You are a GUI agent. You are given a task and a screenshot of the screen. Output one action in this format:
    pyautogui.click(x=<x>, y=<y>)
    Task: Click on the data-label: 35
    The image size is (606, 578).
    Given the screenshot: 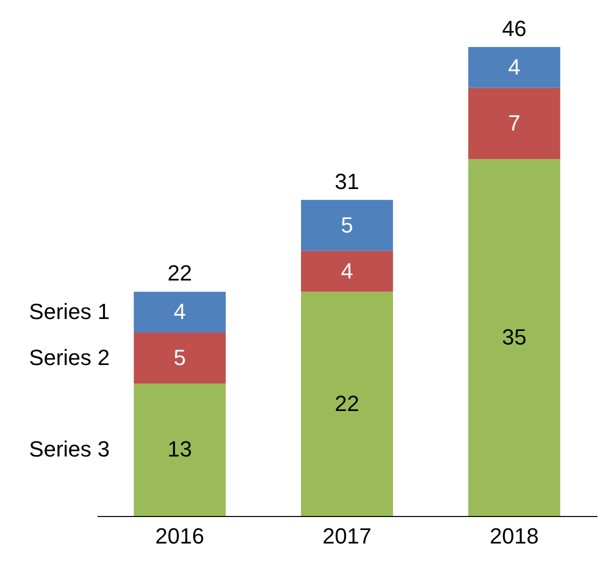 What is the action you would take?
    pyautogui.click(x=514, y=337)
    